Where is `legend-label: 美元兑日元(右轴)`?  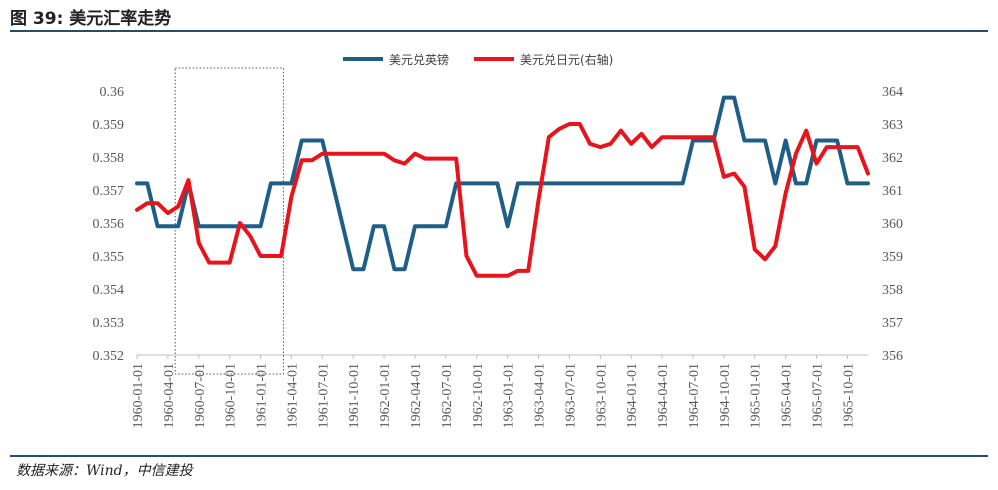
legend-label: 美元兑日元(右轴) is located at coordinates (566, 59).